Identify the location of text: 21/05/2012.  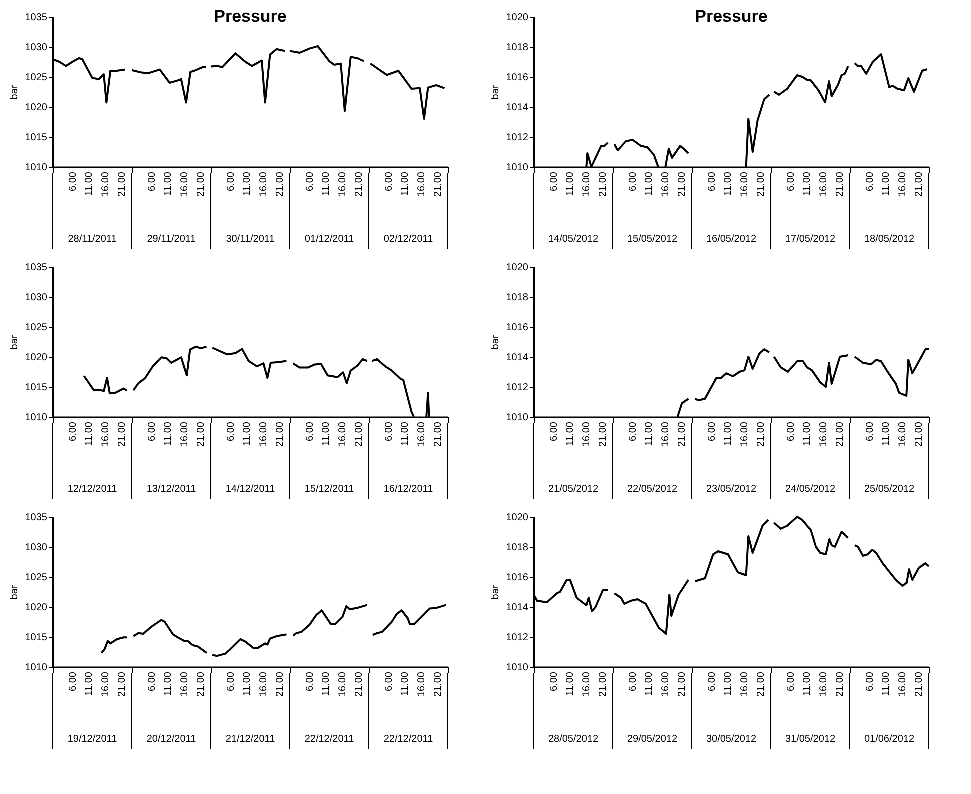
(573, 489).